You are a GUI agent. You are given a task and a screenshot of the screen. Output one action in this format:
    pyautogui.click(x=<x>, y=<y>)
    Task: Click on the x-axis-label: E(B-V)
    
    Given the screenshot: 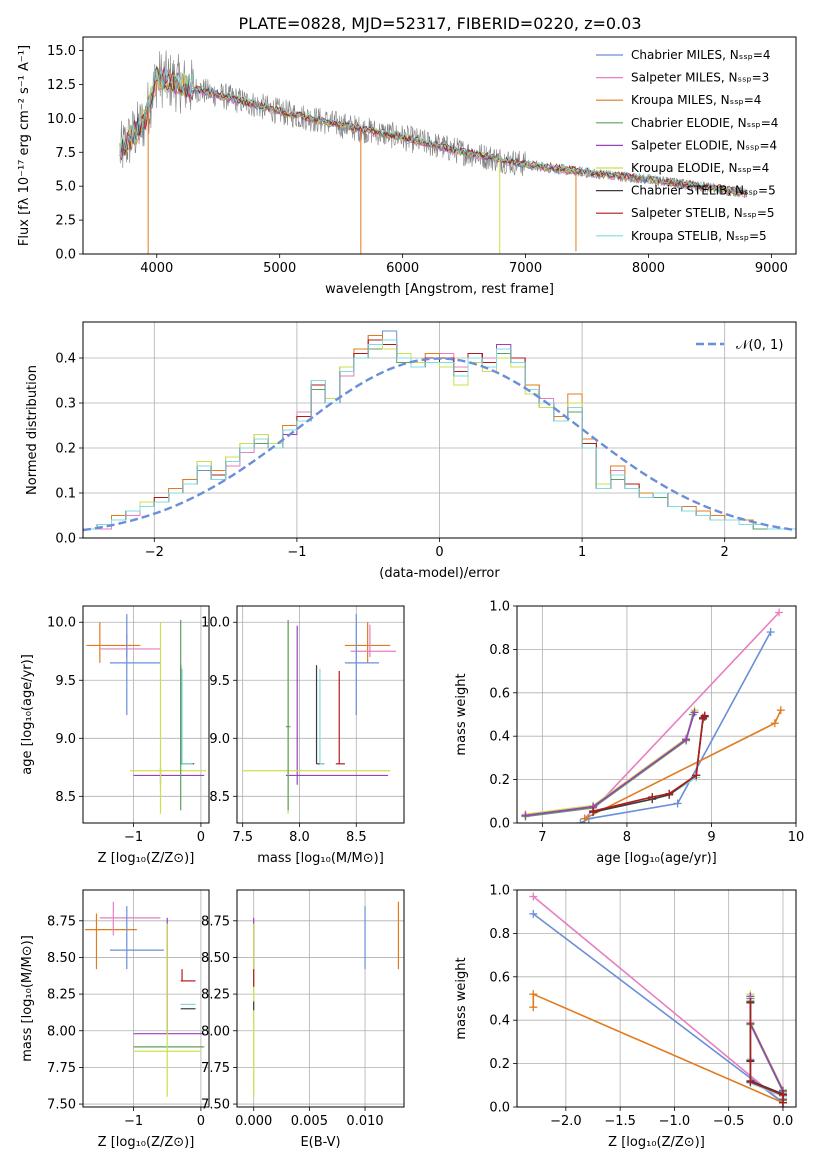 What is the action you would take?
    pyautogui.click(x=320, y=1142)
    